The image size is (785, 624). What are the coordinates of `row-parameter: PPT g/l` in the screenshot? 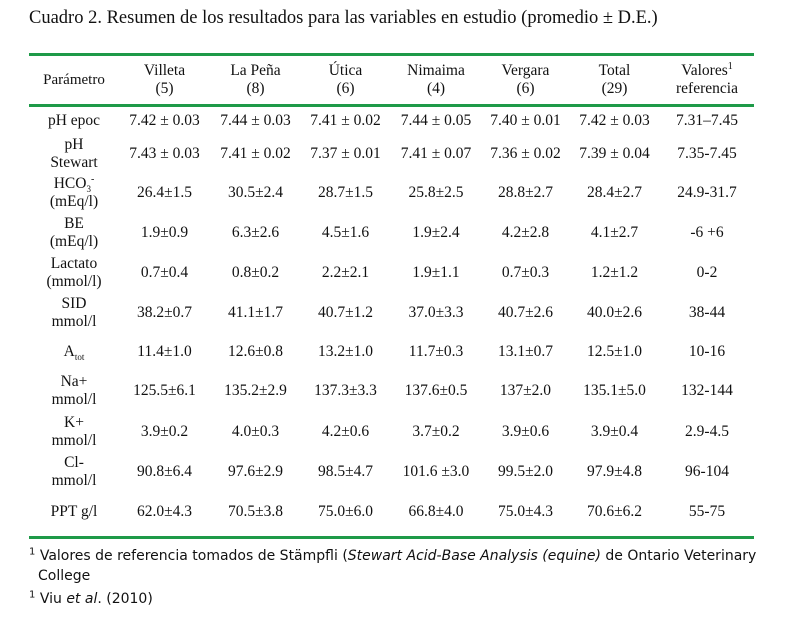 It's located at (74, 511).